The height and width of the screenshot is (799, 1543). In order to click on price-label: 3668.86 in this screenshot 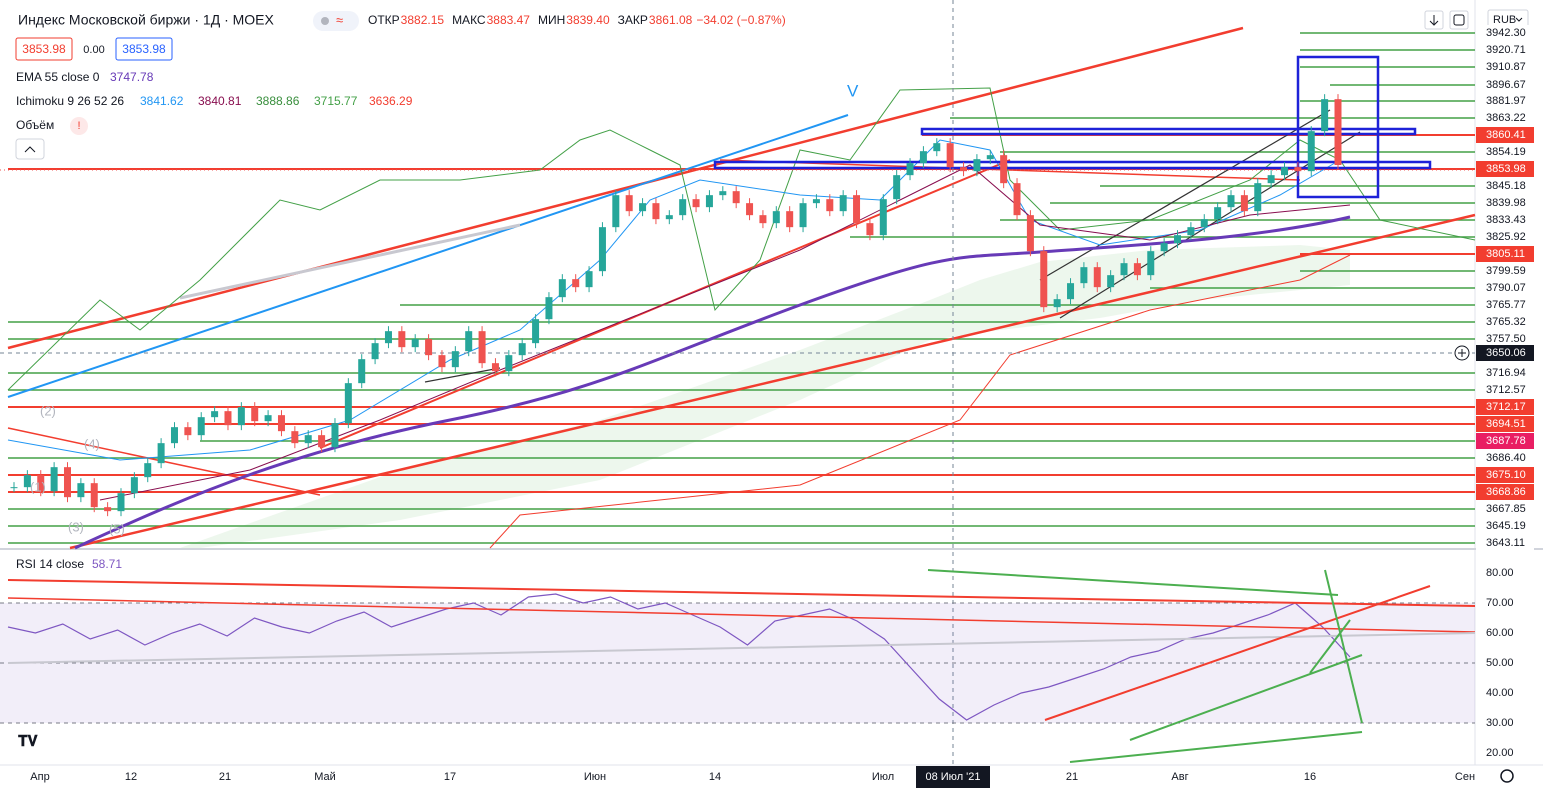, I will do `click(1506, 492)`.